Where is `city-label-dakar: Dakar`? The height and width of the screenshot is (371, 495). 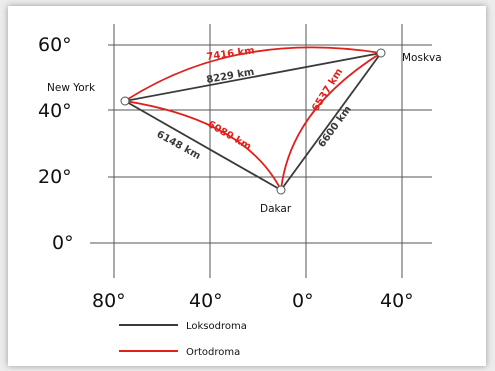
city-label-dakar: Dakar is located at coordinates (276, 209).